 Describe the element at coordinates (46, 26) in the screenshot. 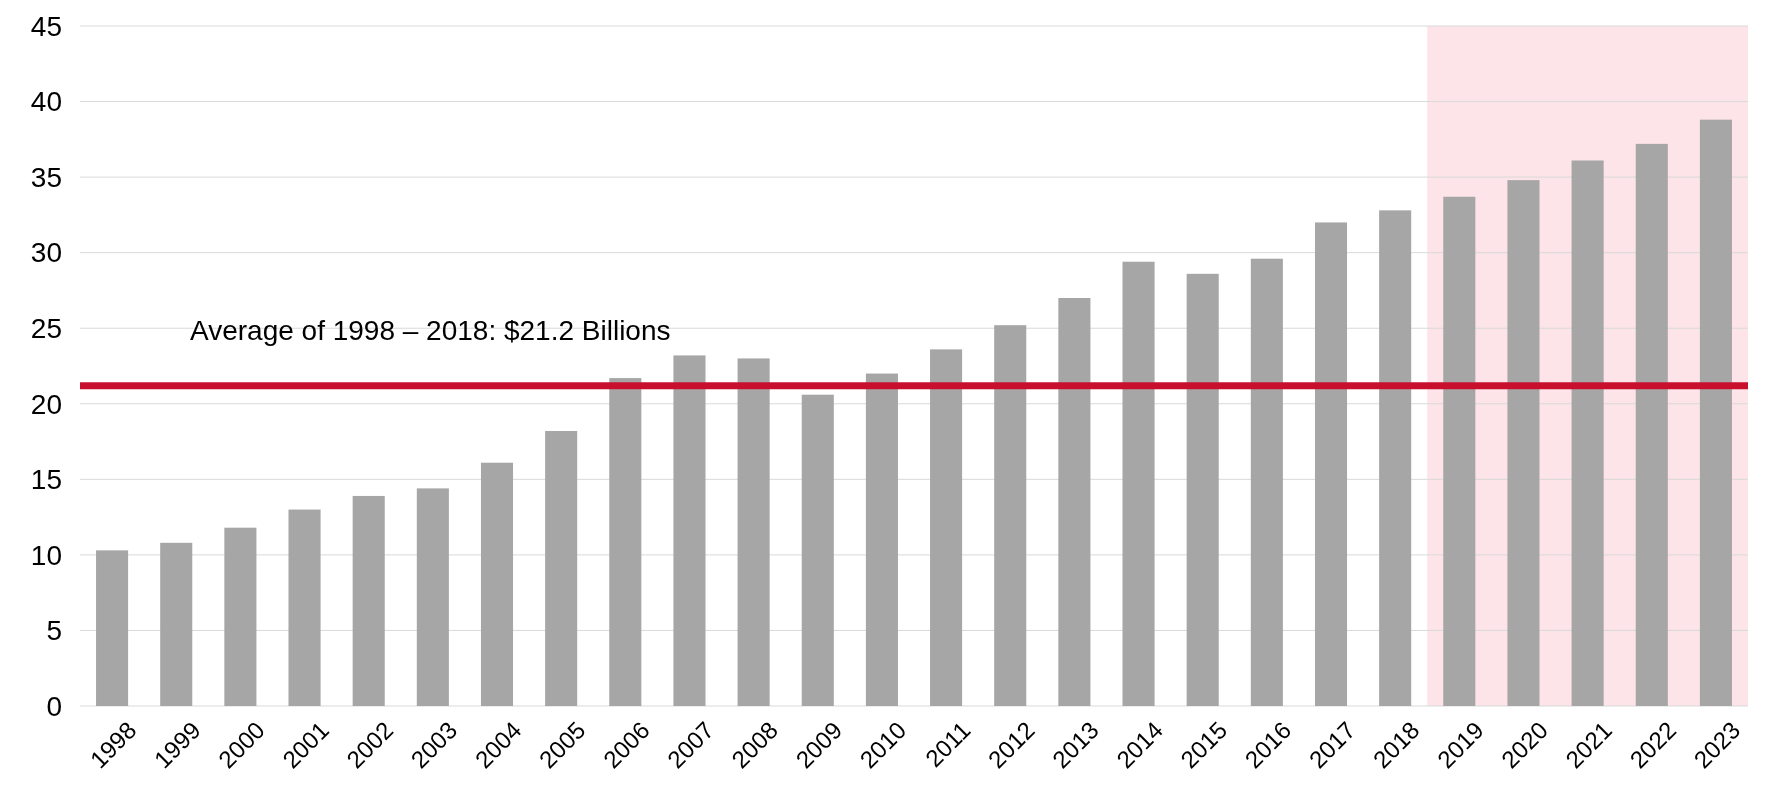

I see `y-tick-label: 45` at that location.